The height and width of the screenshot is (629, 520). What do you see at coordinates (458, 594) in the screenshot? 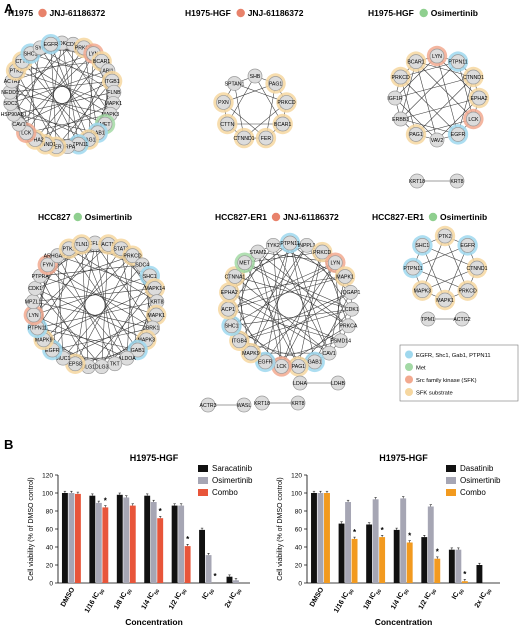
I see `x-tick-label: IC50` at bounding box center [458, 594].